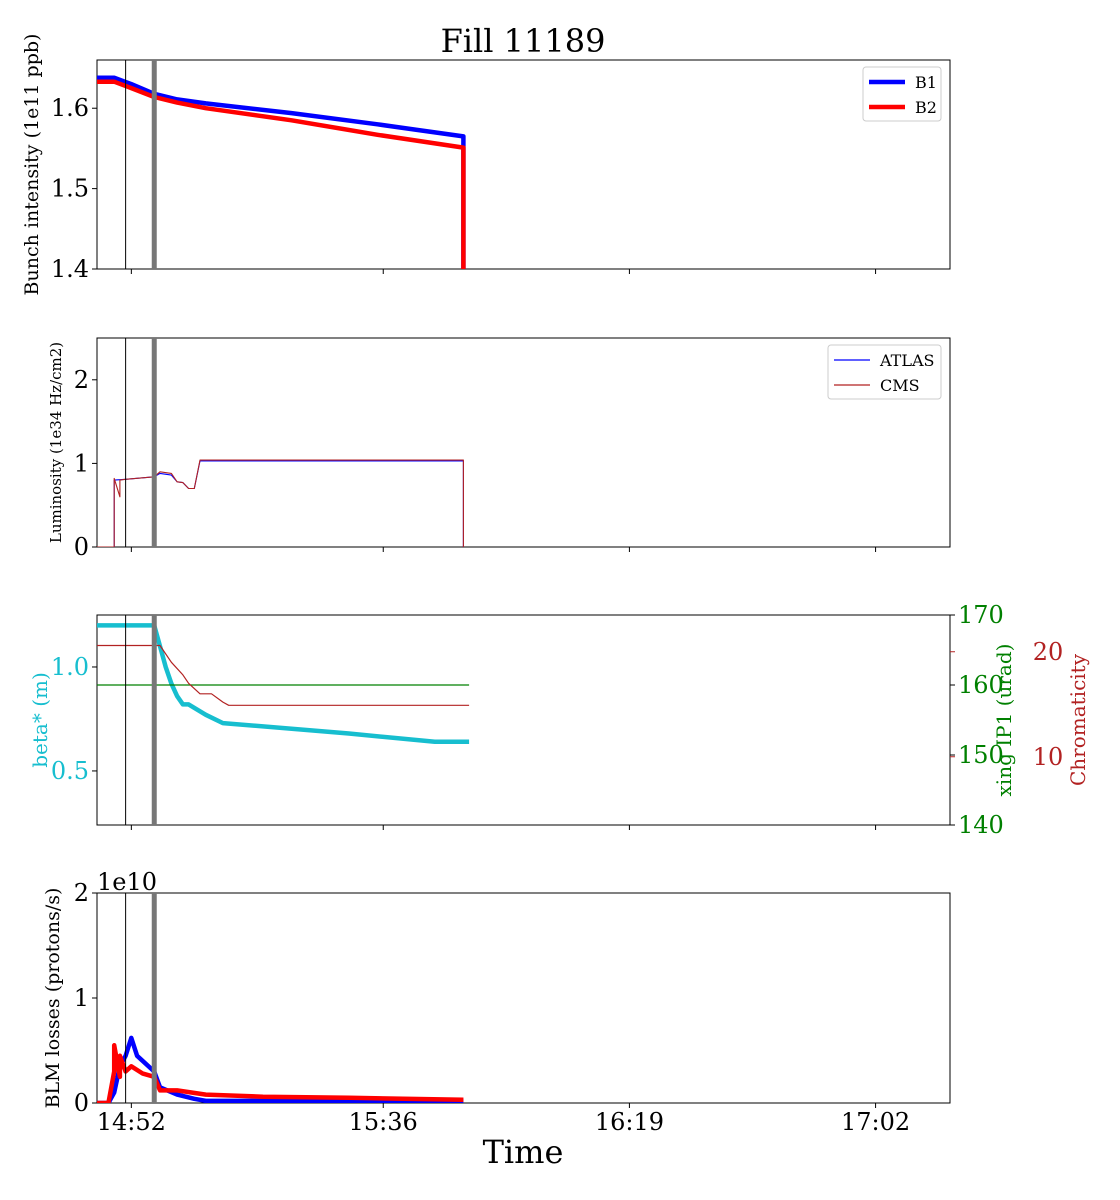 The width and height of the screenshot is (1120, 1200). Describe the element at coordinates (1048, 757) in the screenshot. I see `y-right2-tick-label: 10` at that location.